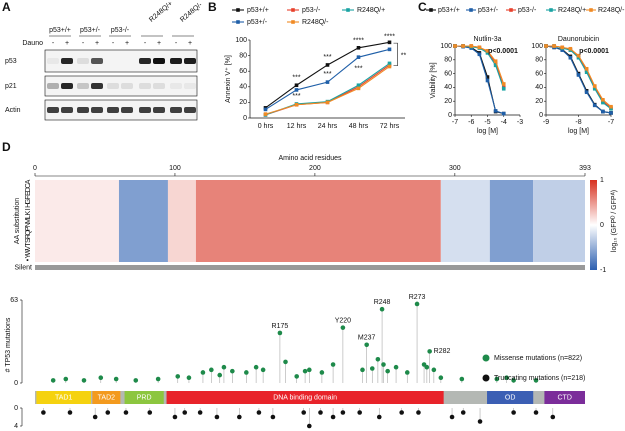 The image size is (625, 431). Describe the element at coordinates (28, 252) in the screenshot. I see `row-label: W` at that location.